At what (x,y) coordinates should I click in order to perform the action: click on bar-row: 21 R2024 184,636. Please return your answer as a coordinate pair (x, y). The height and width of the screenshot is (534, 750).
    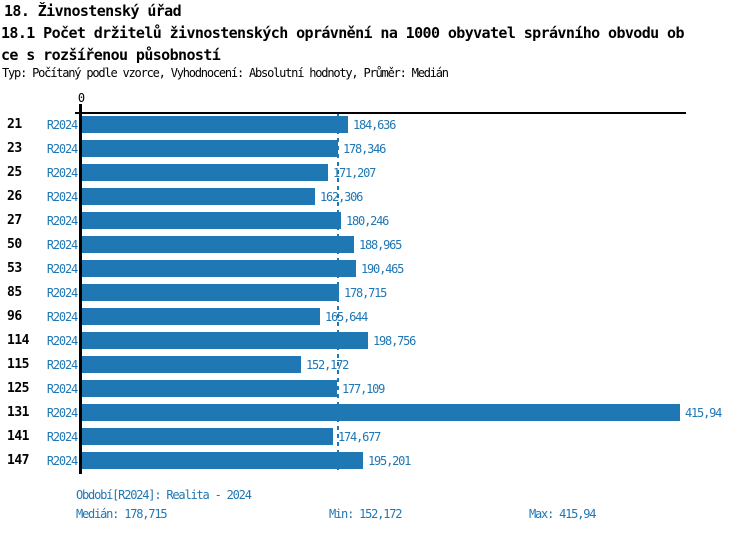
    Looking at the image, I should click on (375, 125).